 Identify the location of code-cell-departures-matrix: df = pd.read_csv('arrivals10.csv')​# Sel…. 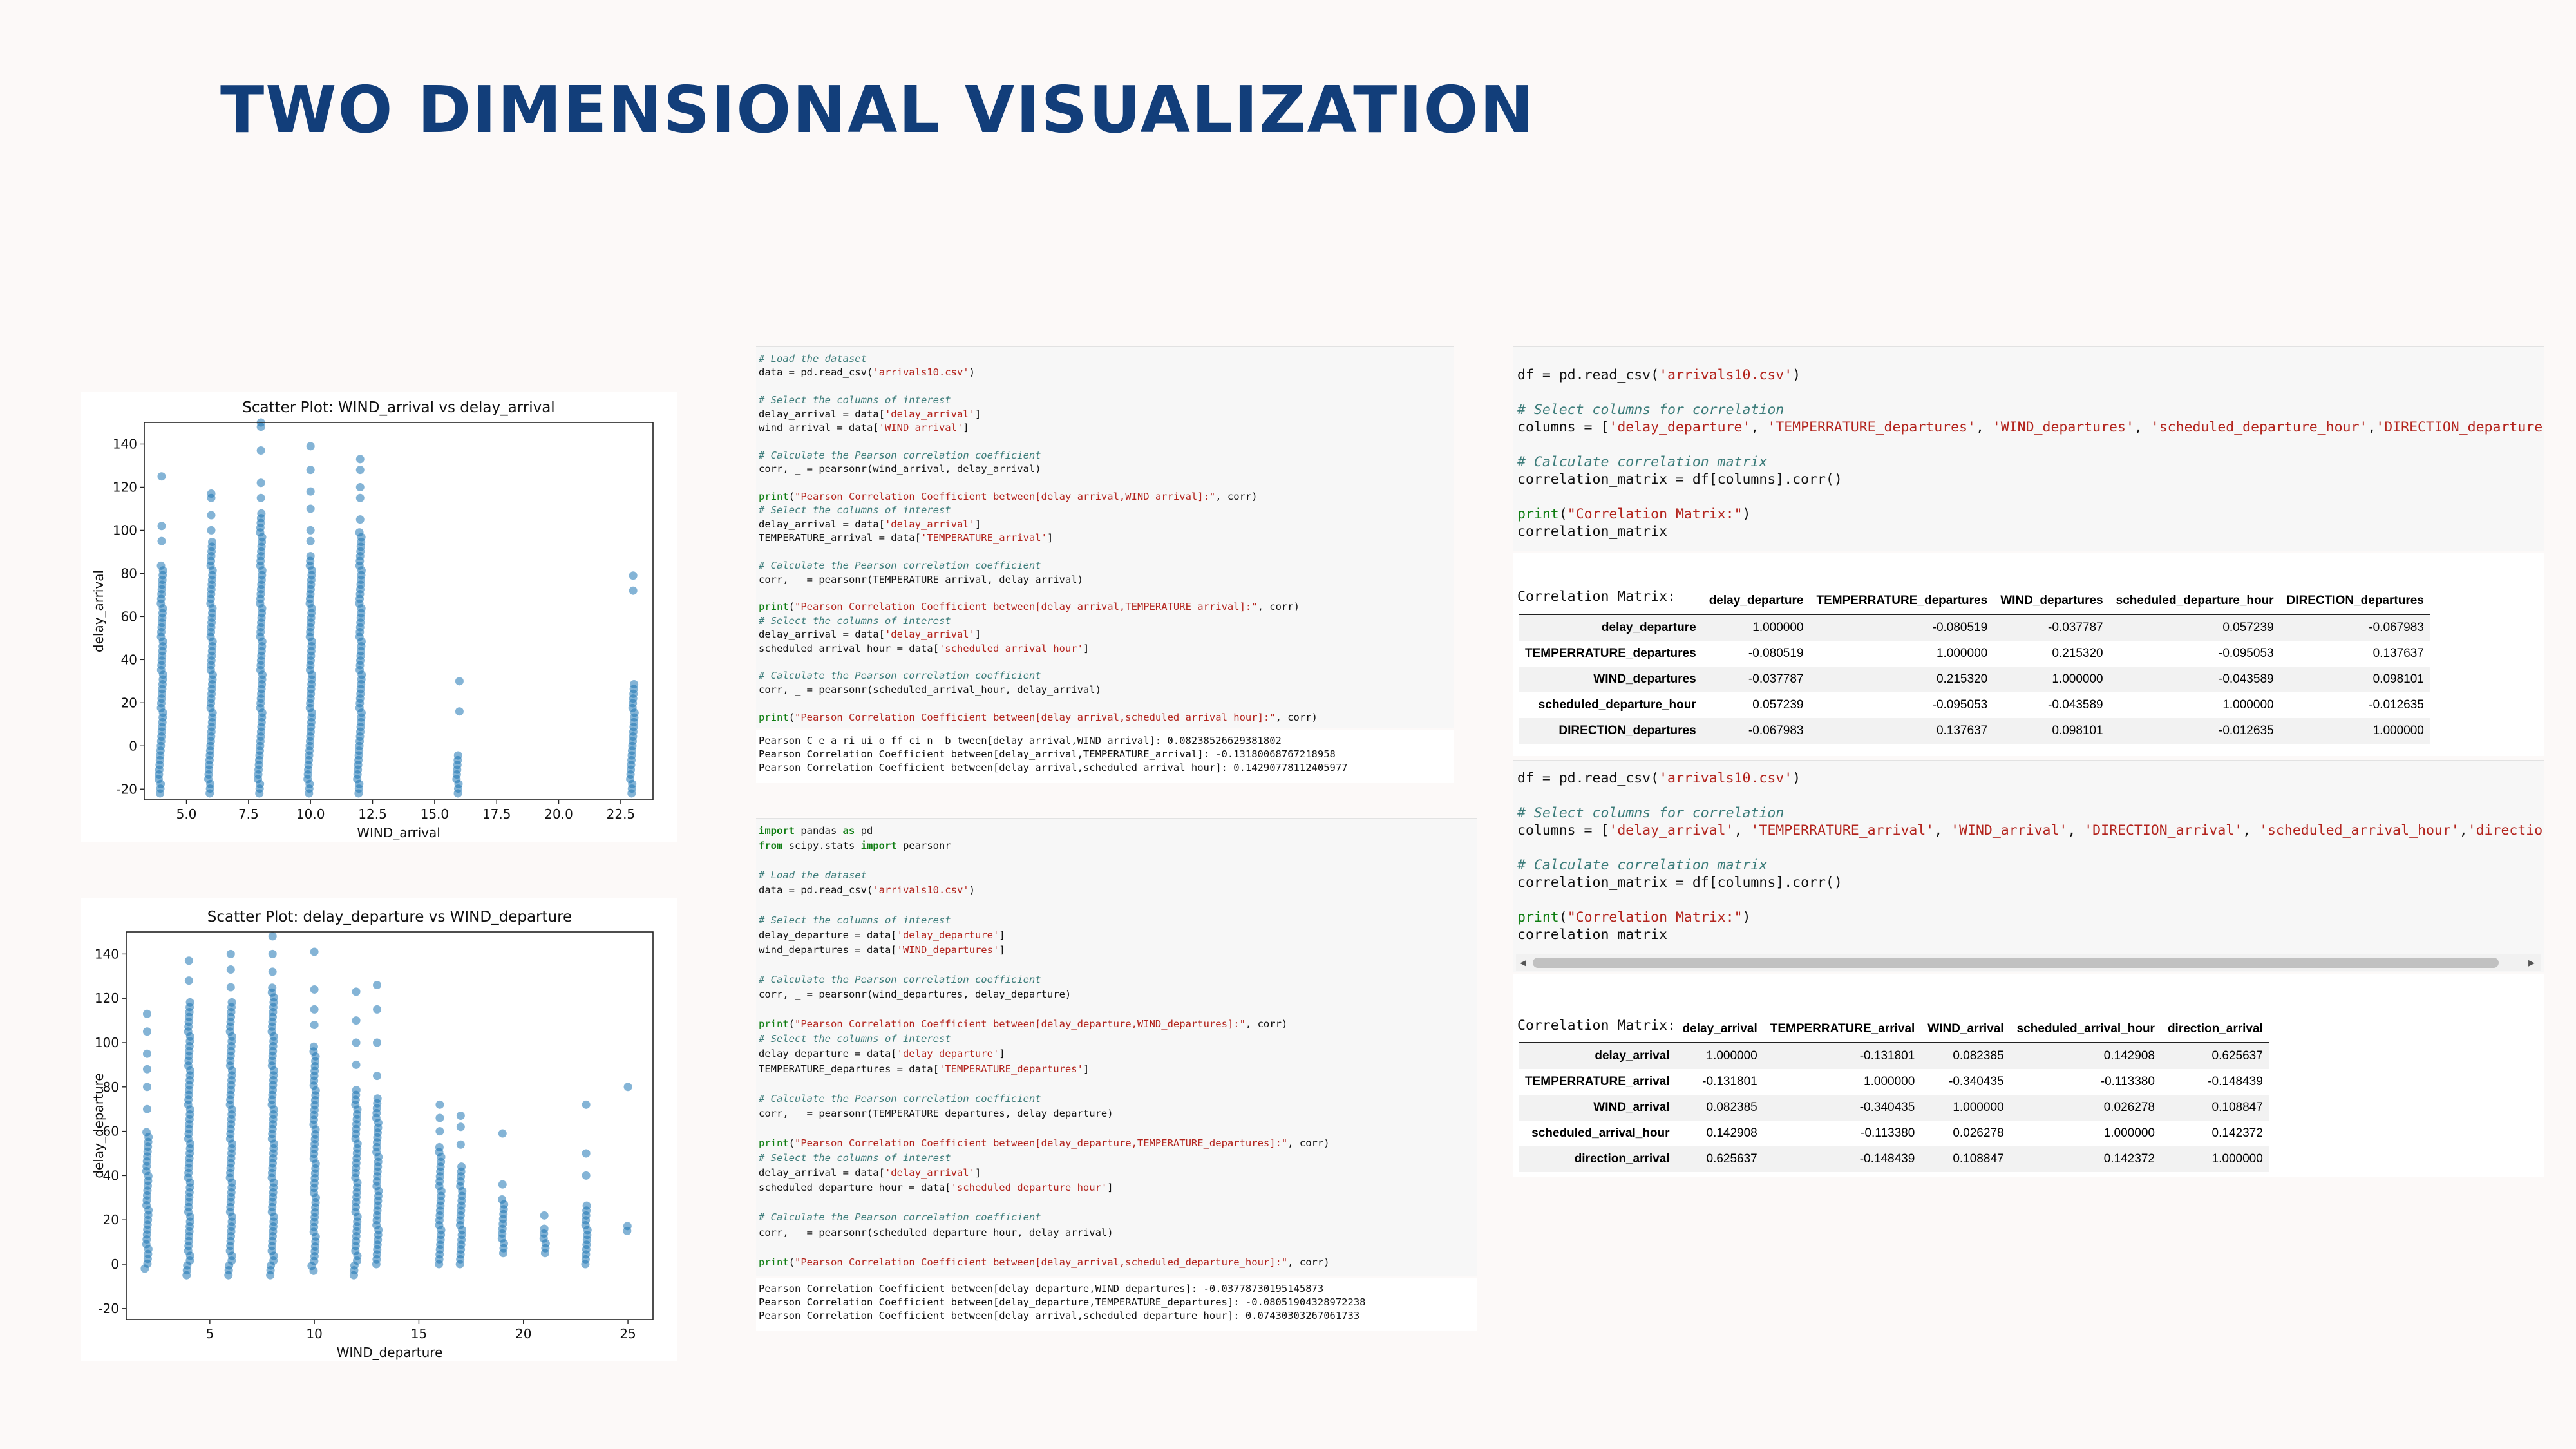
(2028, 448).